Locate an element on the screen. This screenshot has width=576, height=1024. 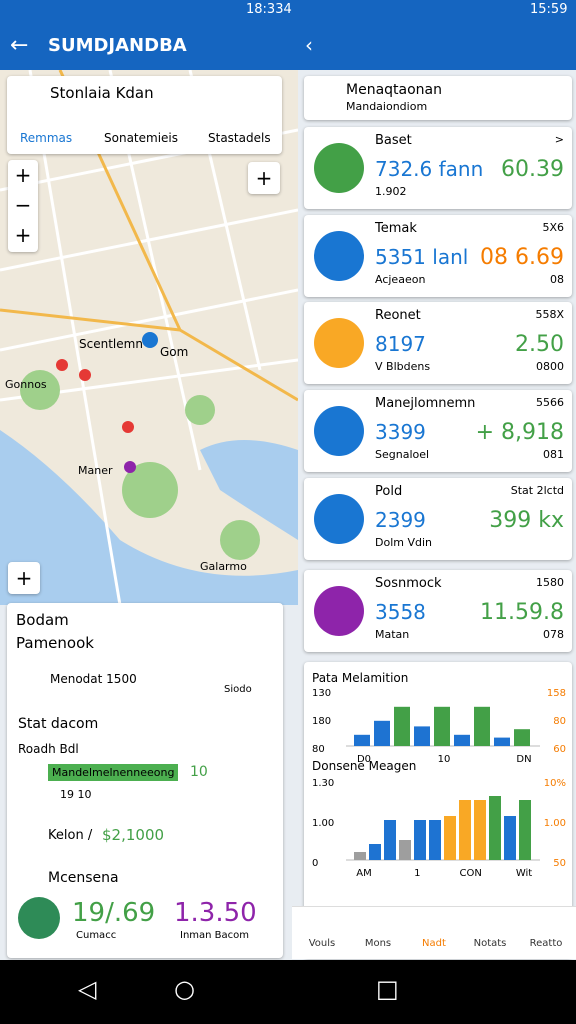
chart-title: Donsene Meagen is located at coordinates (364, 766).